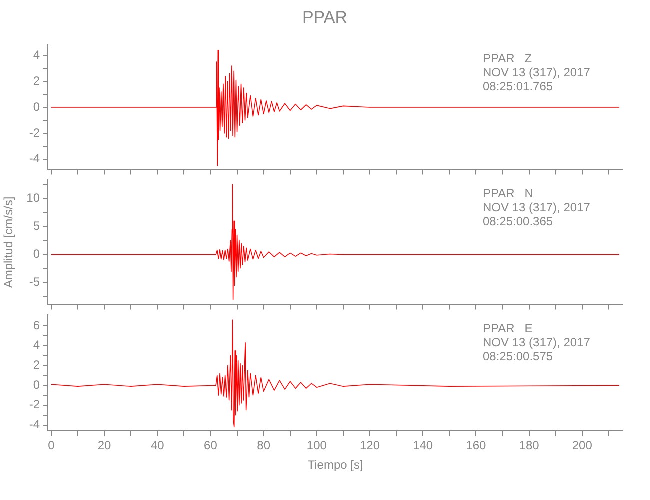  What do you see at coordinates (9, 242) in the screenshot?
I see `y-axis-title: Amplitud [cm/s/s]` at bounding box center [9, 242].